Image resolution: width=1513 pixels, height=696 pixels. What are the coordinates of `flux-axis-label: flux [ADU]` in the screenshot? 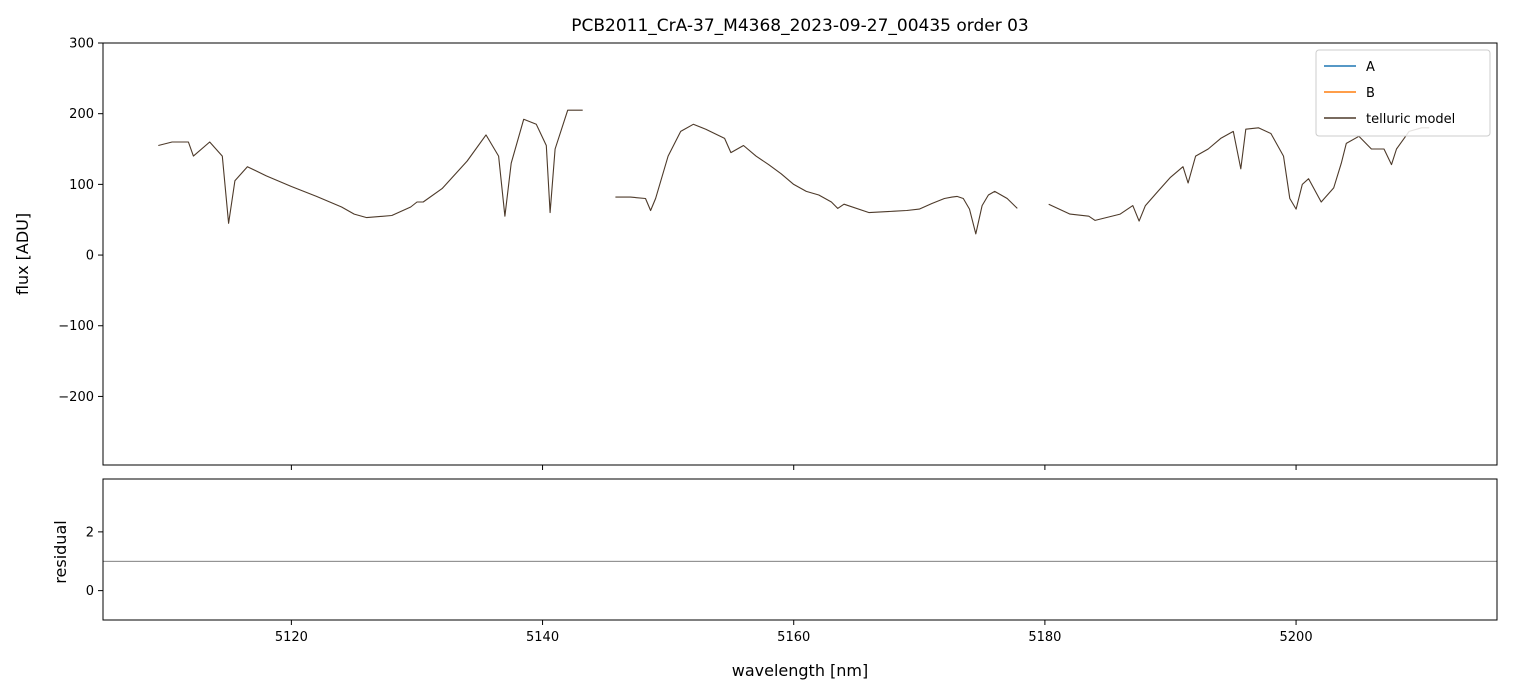 It's located at (22, 254).